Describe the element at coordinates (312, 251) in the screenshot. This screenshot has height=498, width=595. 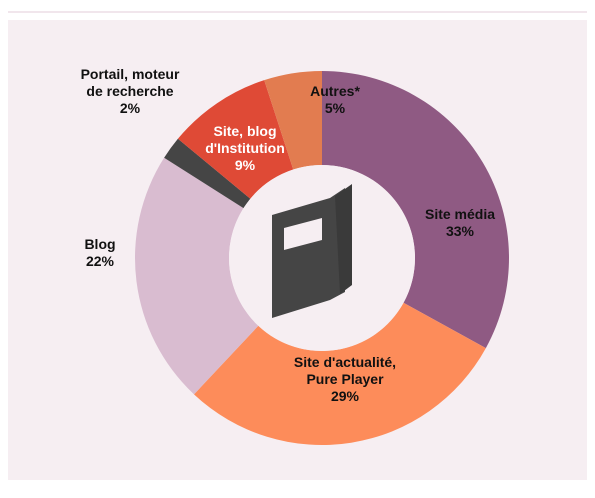
I see `book-icon` at that location.